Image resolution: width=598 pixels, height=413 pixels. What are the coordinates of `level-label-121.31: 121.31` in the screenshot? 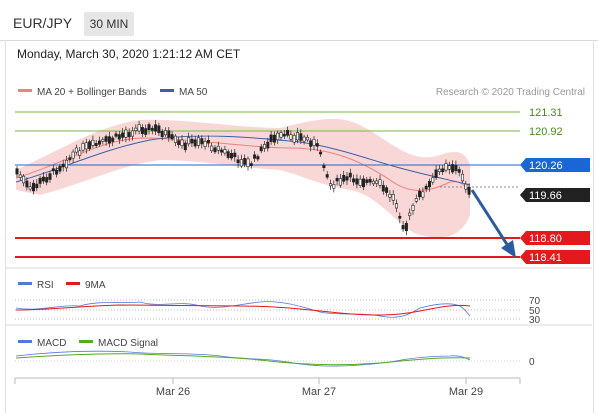 It's located at (546, 113).